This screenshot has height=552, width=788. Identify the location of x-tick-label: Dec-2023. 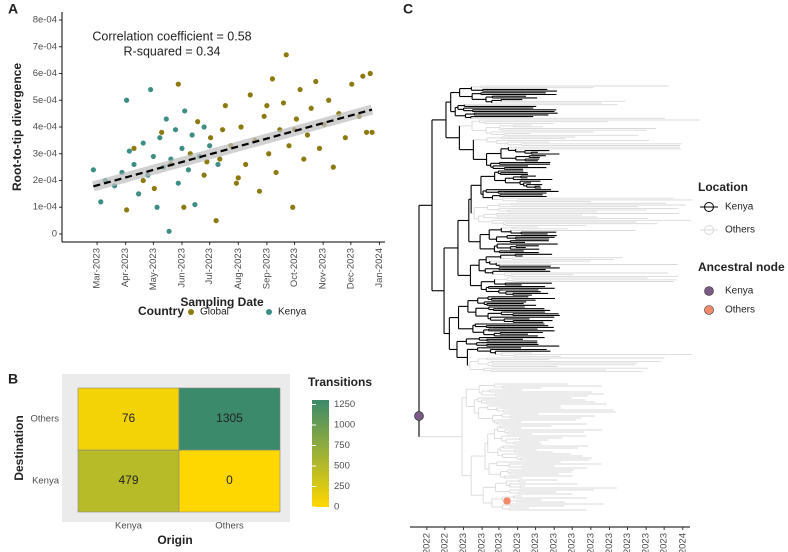
(664, 542).